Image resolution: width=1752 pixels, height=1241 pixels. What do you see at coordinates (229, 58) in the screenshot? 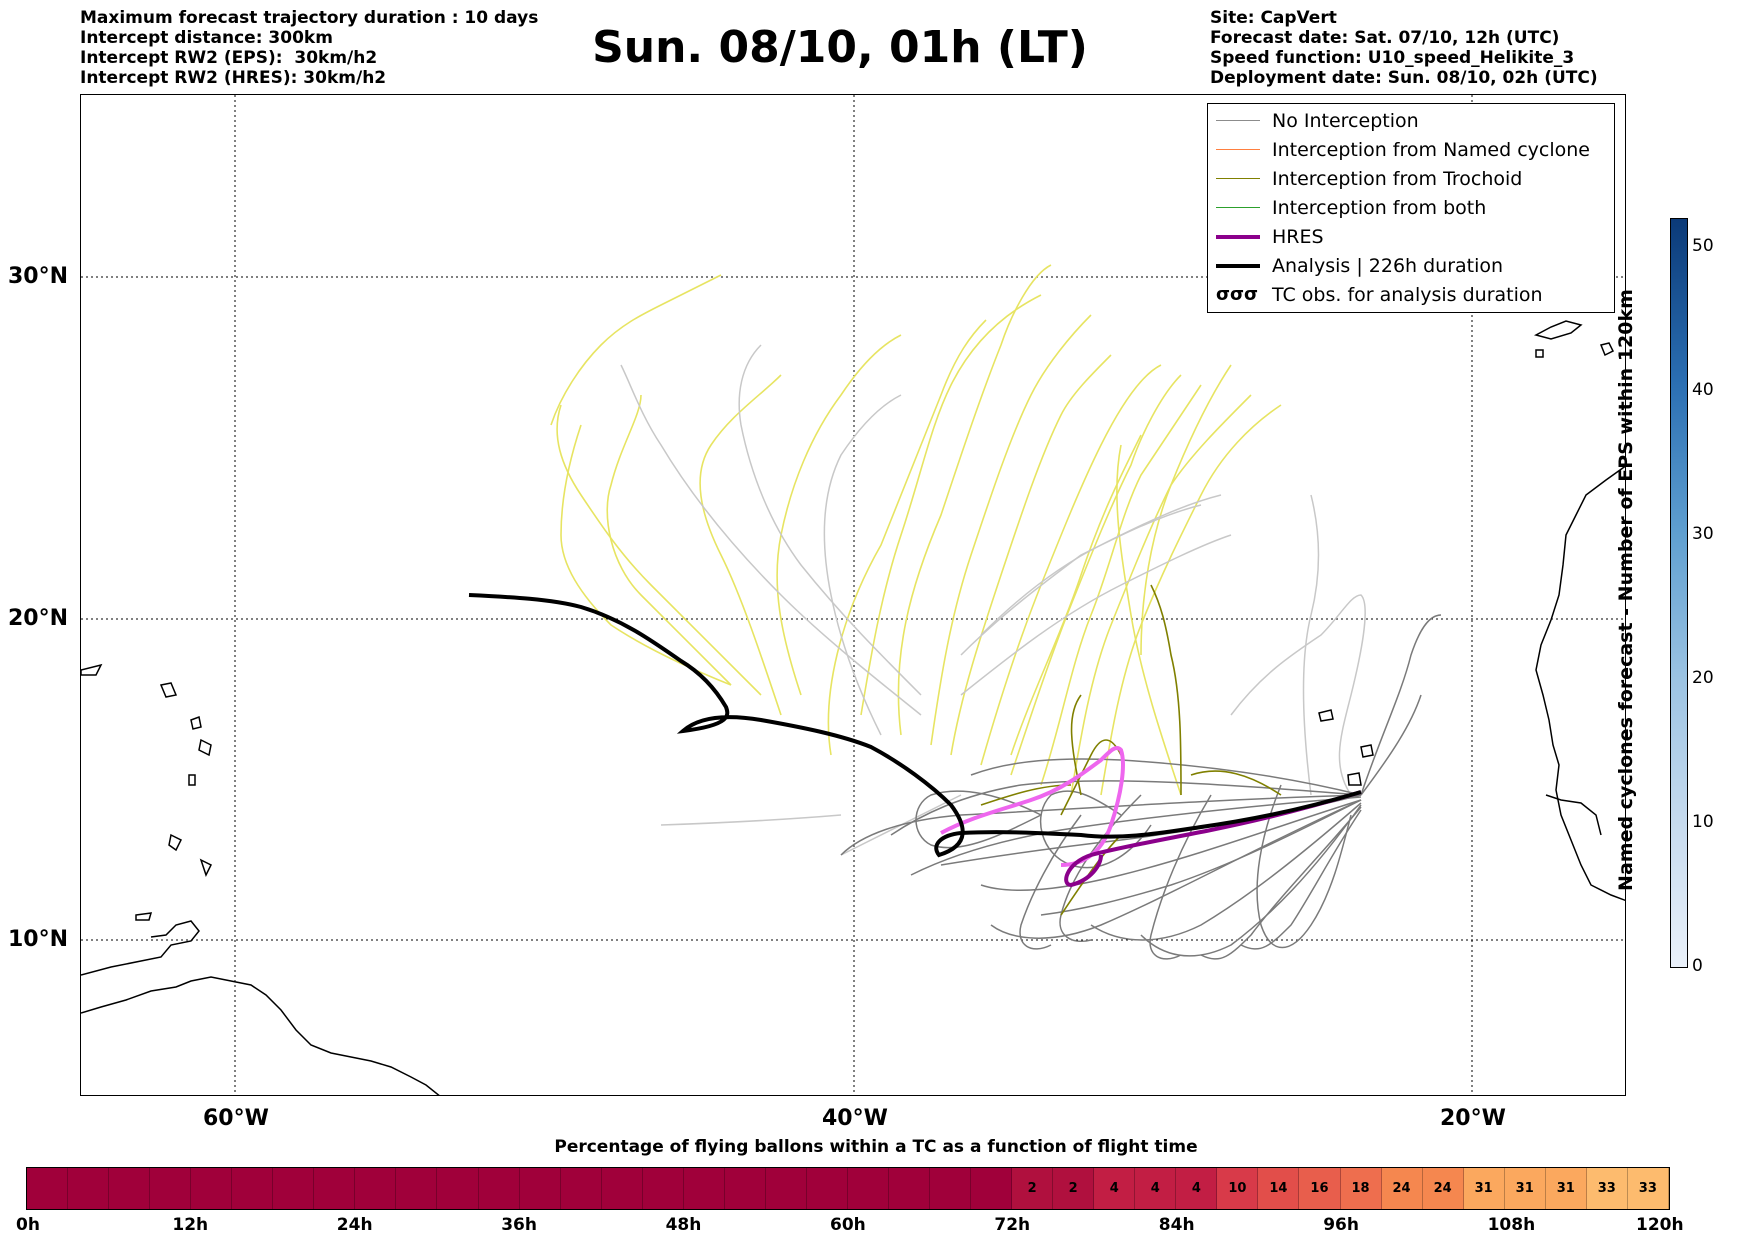
I see `header-left-line: Intercept RW2 (EPS): 30km/h2` at bounding box center [229, 58].